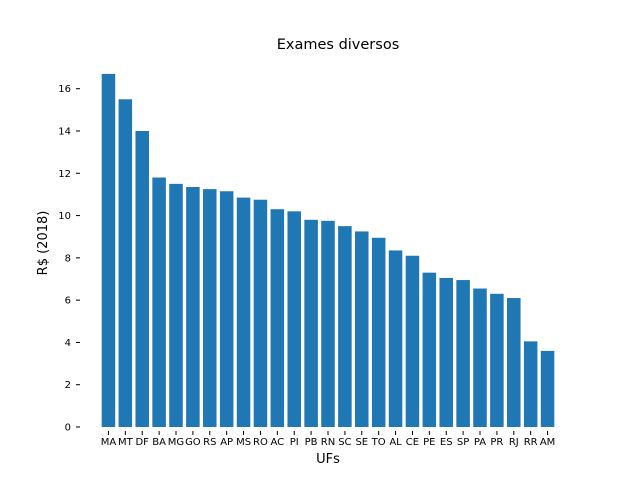  Describe the element at coordinates (463, 442) in the screenshot. I see `x-tick-label-sp: SP` at that location.